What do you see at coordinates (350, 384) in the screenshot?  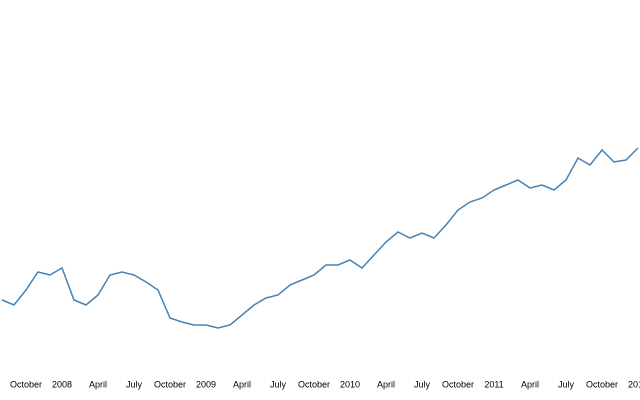 I see `x-tick-label: 2010` at bounding box center [350, 384].